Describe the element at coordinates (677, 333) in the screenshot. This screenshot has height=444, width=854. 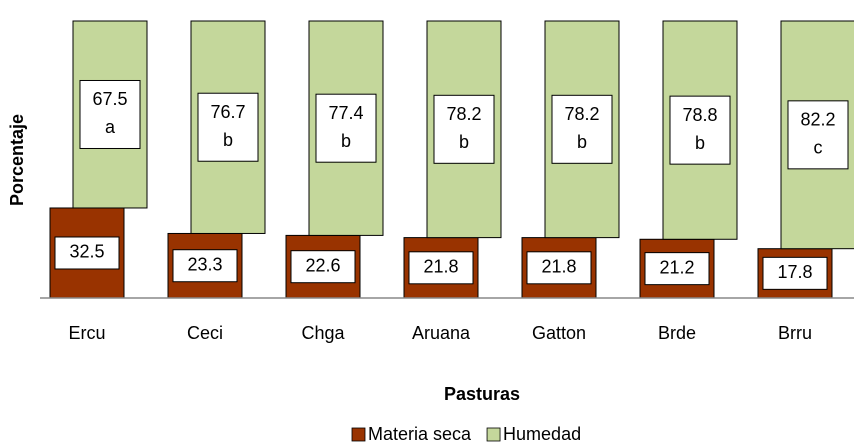
I see `x-tick-label: Brde` at that location.